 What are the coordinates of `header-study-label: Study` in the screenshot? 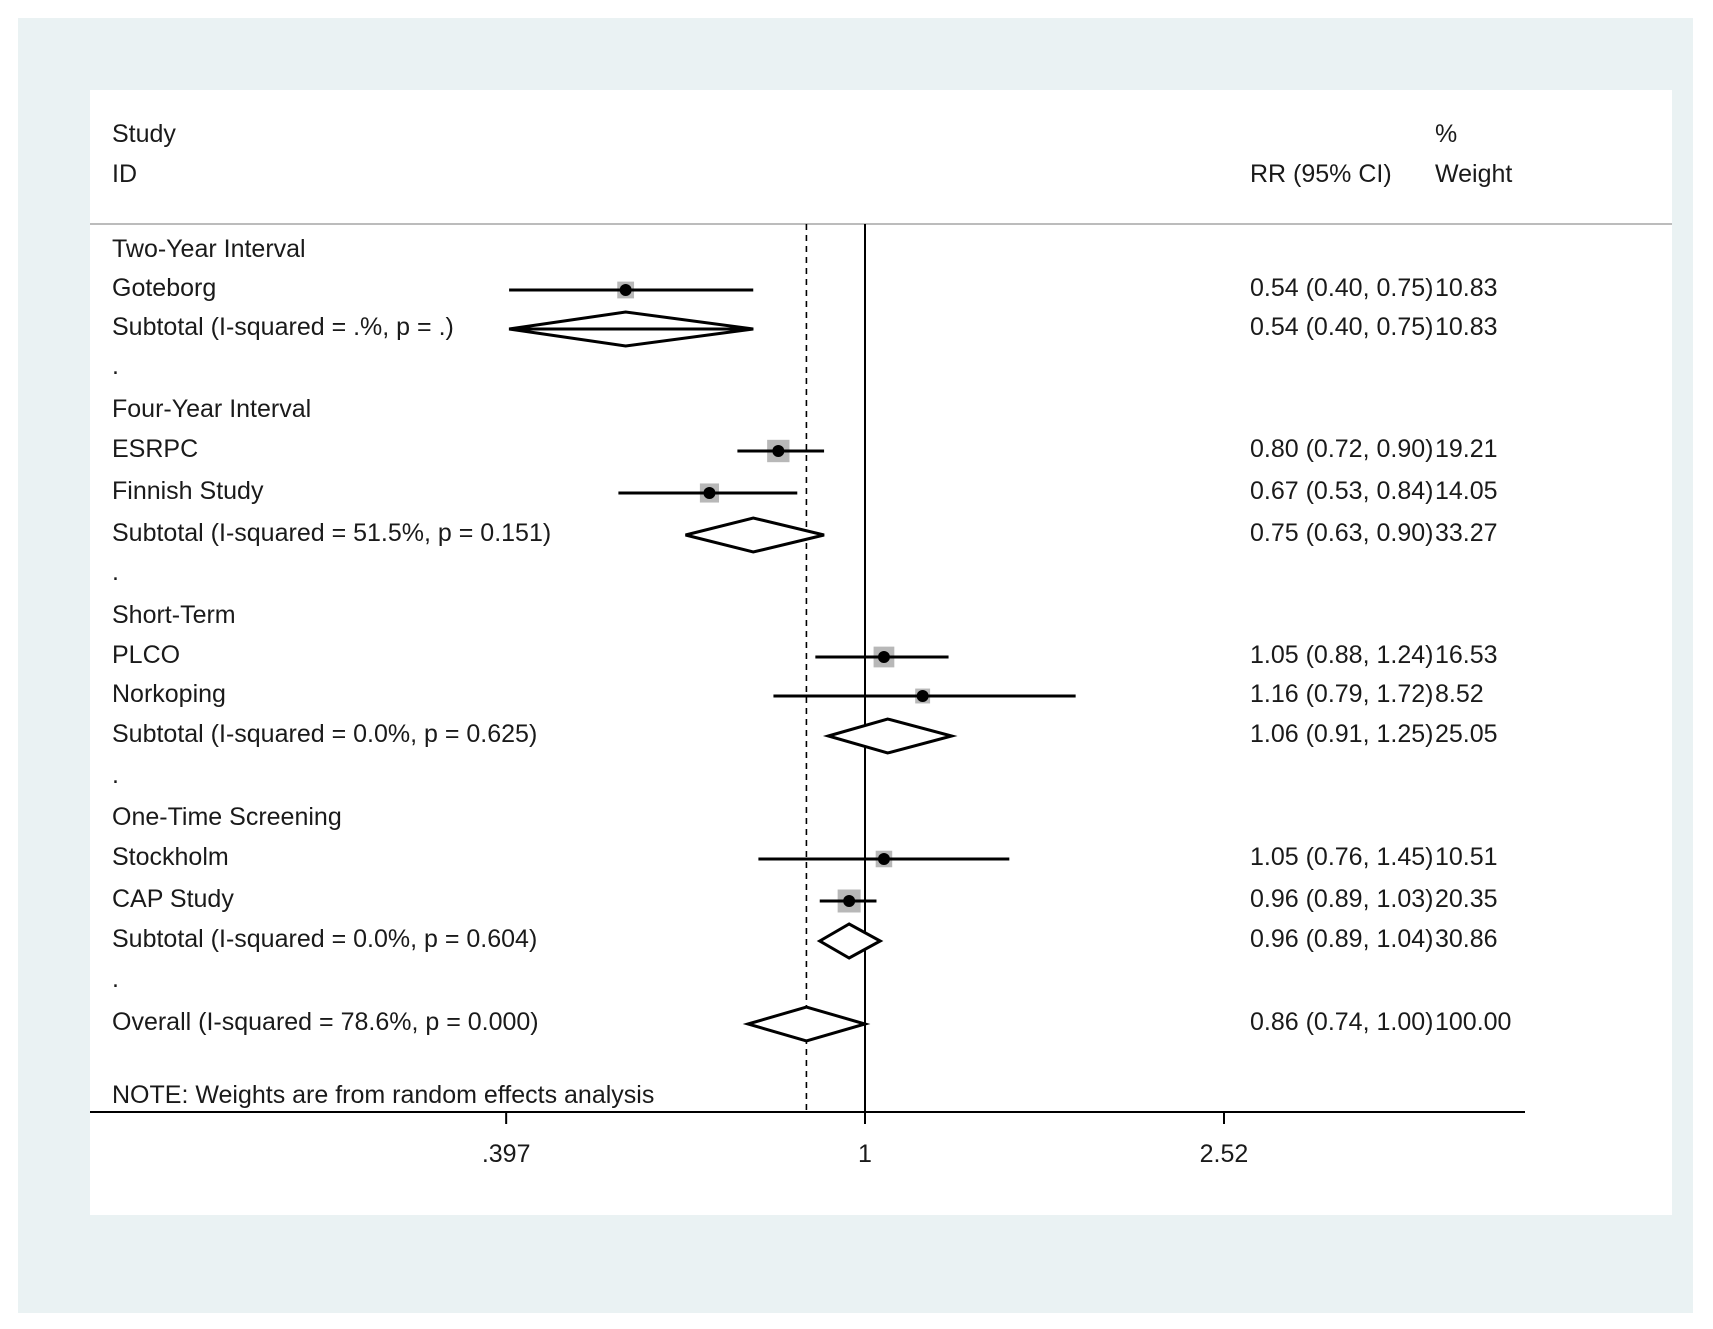 It's located at (144, 134).